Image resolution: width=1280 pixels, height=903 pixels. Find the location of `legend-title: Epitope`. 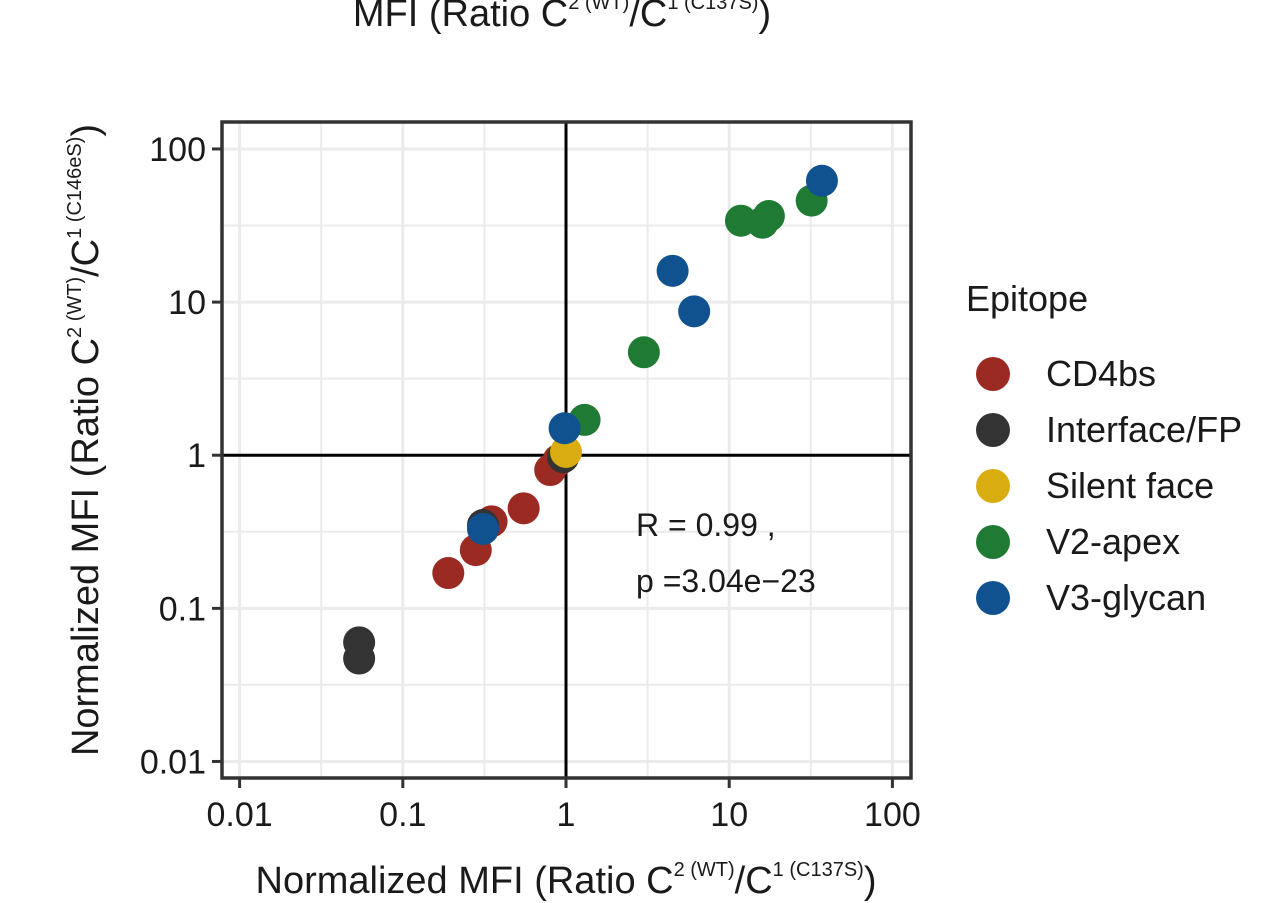

legend-title: Epitope is located at coordinates (1027, 298).